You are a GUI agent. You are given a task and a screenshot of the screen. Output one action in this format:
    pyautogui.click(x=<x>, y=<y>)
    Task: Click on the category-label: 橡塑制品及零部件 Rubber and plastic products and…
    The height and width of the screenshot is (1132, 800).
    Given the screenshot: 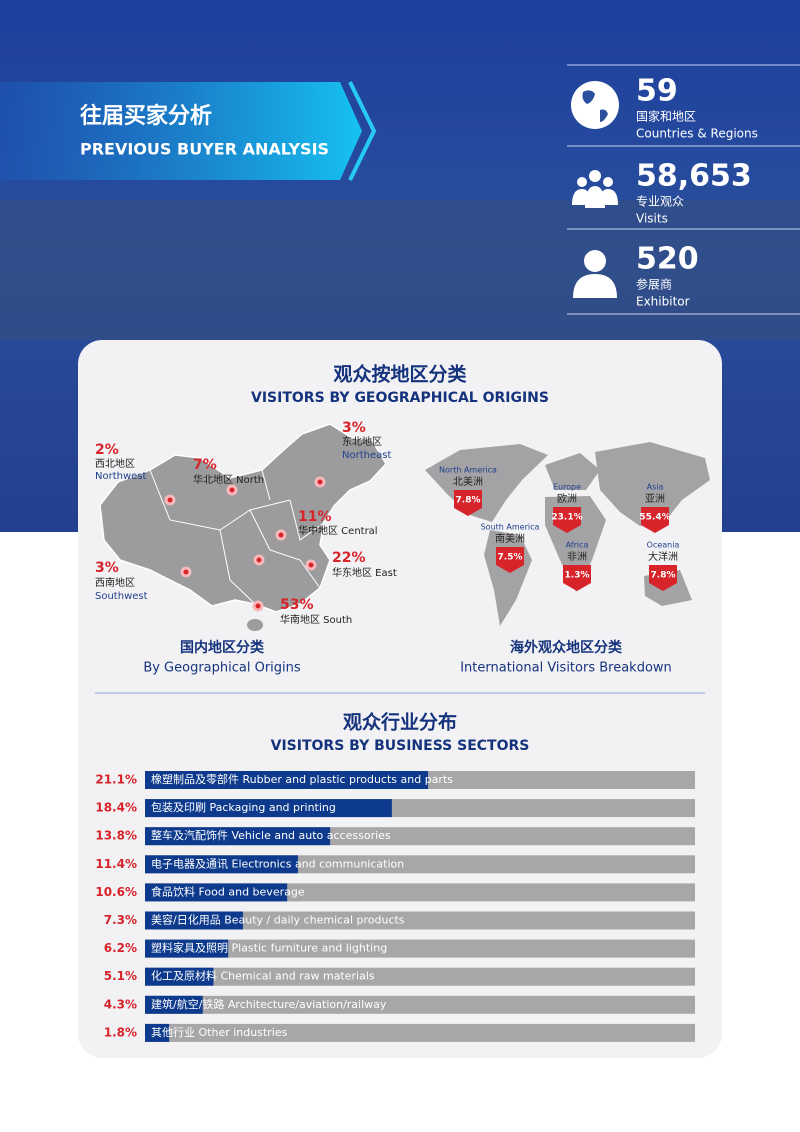 What is the action you would take?
    pyautogui.click(x=302, y=779)
    